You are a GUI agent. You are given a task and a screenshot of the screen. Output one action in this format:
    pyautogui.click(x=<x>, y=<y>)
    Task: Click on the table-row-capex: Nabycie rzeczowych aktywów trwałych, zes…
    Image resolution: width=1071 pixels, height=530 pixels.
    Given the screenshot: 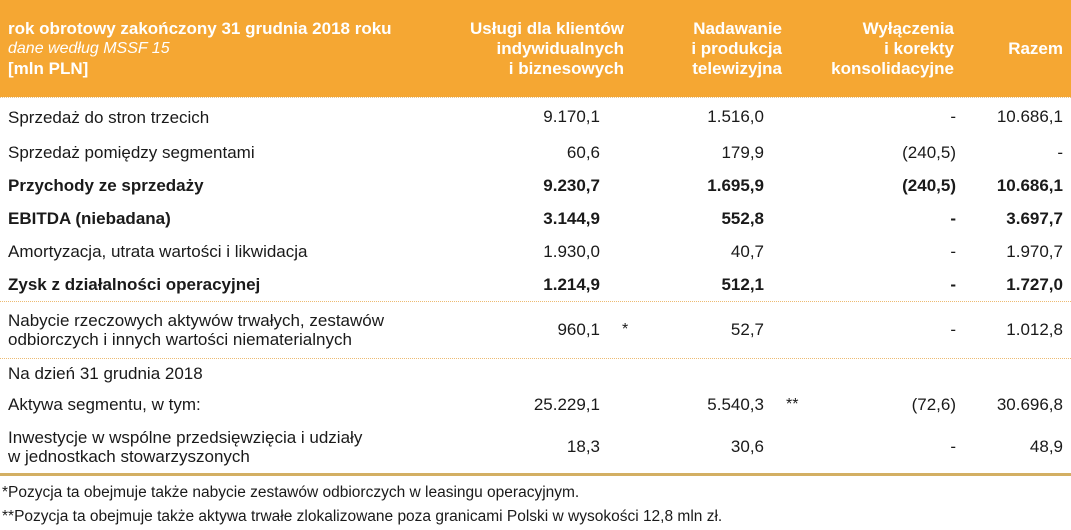 What is the action you would take?
    pyautogui.click(x=535, y=329)
    